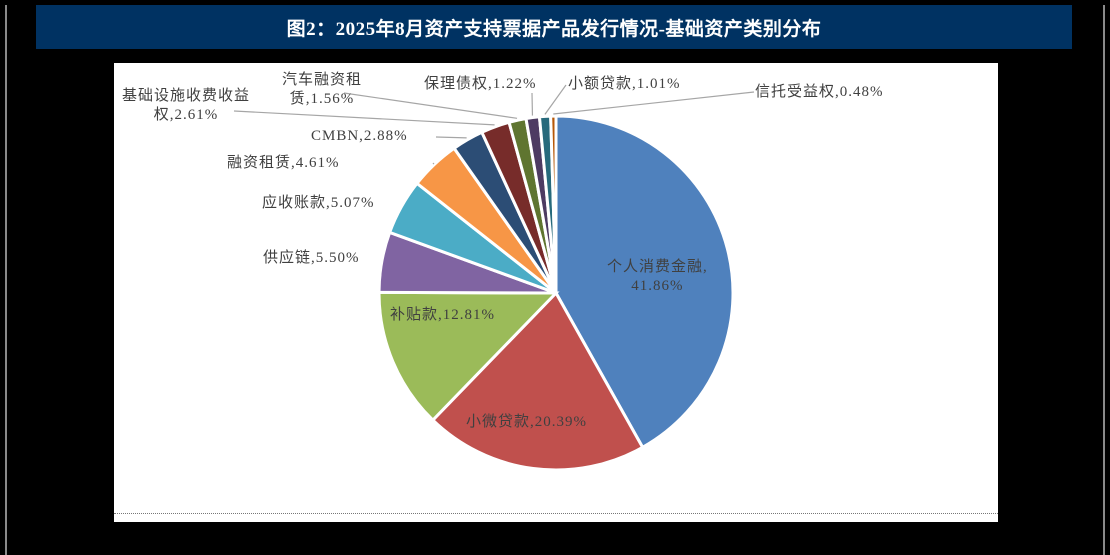 This screenshot has height=555, width=1110. What do you see at coordinates (1104, 280) in the screenshot?
I see `right-frame-line` at bounding box center [1104, 280].